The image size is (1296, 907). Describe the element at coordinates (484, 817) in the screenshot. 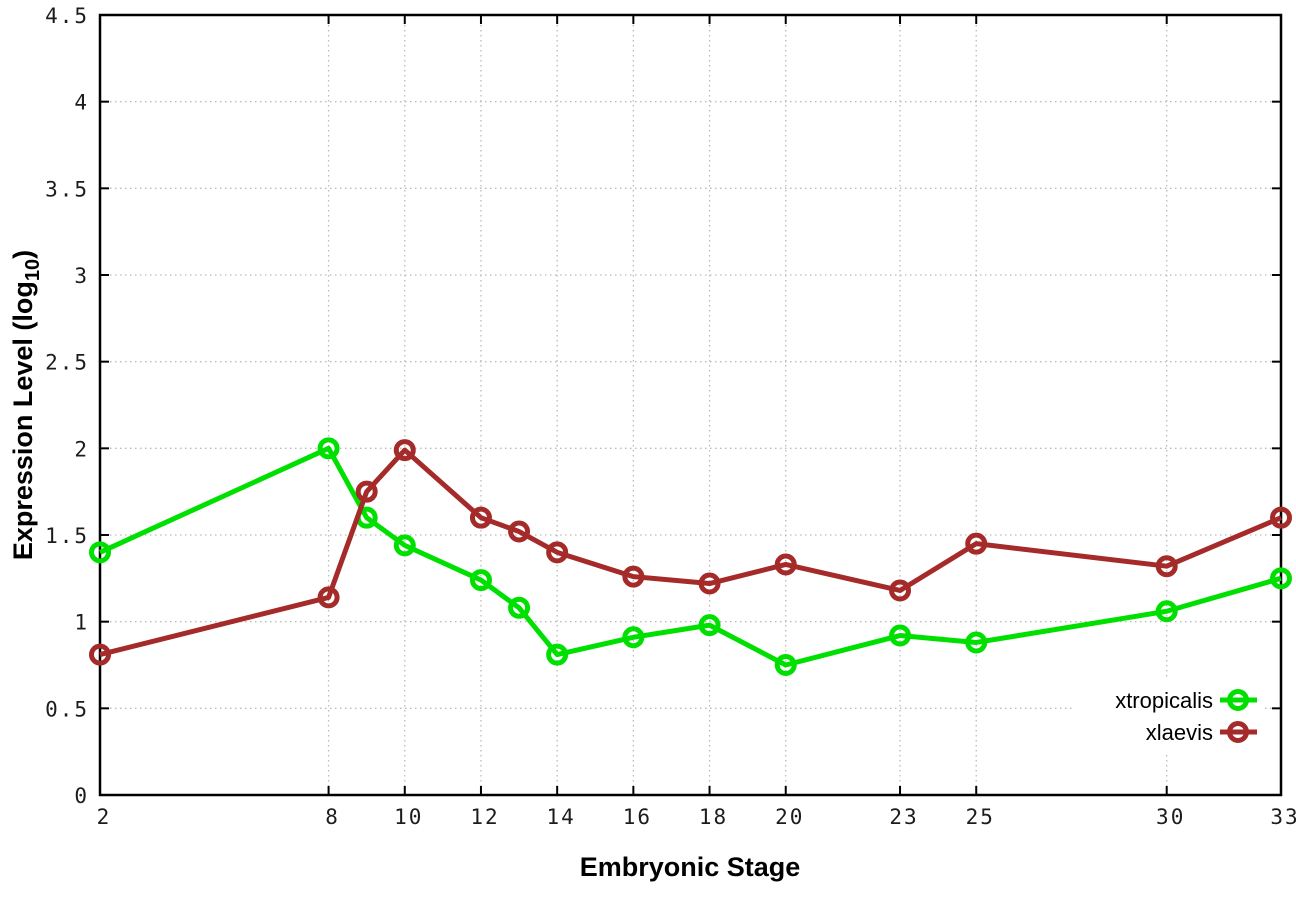

I see `x-tick-label-12: 12` at that location.